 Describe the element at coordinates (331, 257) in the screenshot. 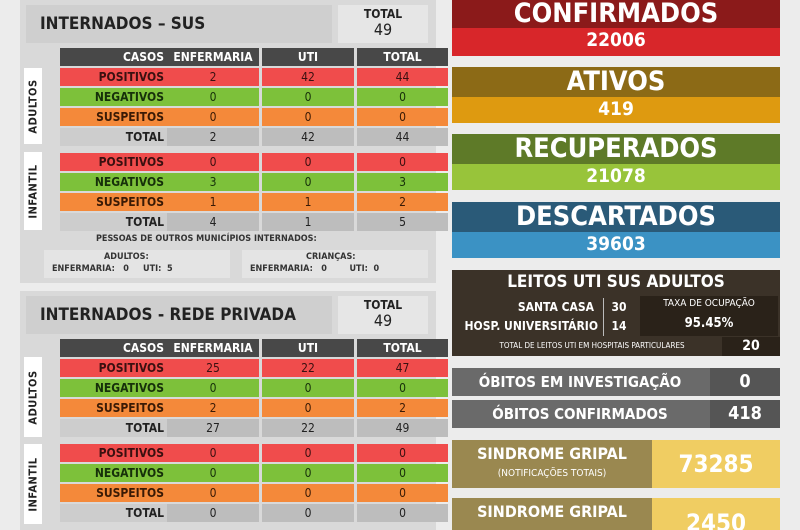

I see `sus-outros-criancas: CRIANÇAS:` at that location.